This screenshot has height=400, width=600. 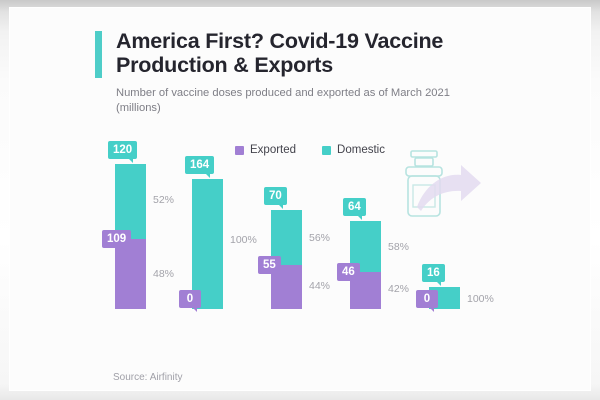 I want to click on value-badge-domestic: 16, so click(x=433, y=275).